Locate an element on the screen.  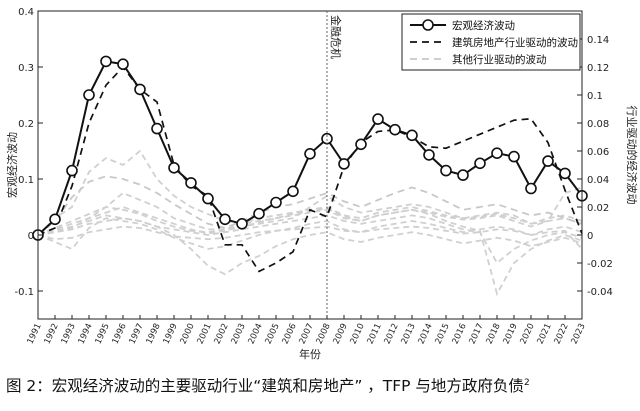
x-tick-label: 2001 is located at coordinates (205, 334).